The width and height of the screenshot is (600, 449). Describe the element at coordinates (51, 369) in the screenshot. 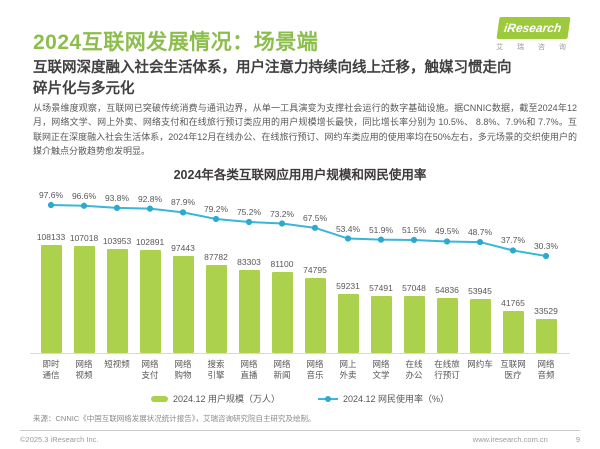

I see `category-label: 即时 通信` at that location.